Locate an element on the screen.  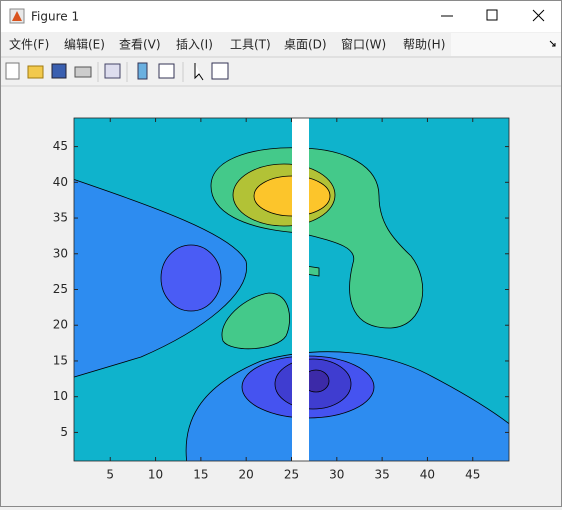
menu-item: 编辑(E) is located at coordinates (84, 44).